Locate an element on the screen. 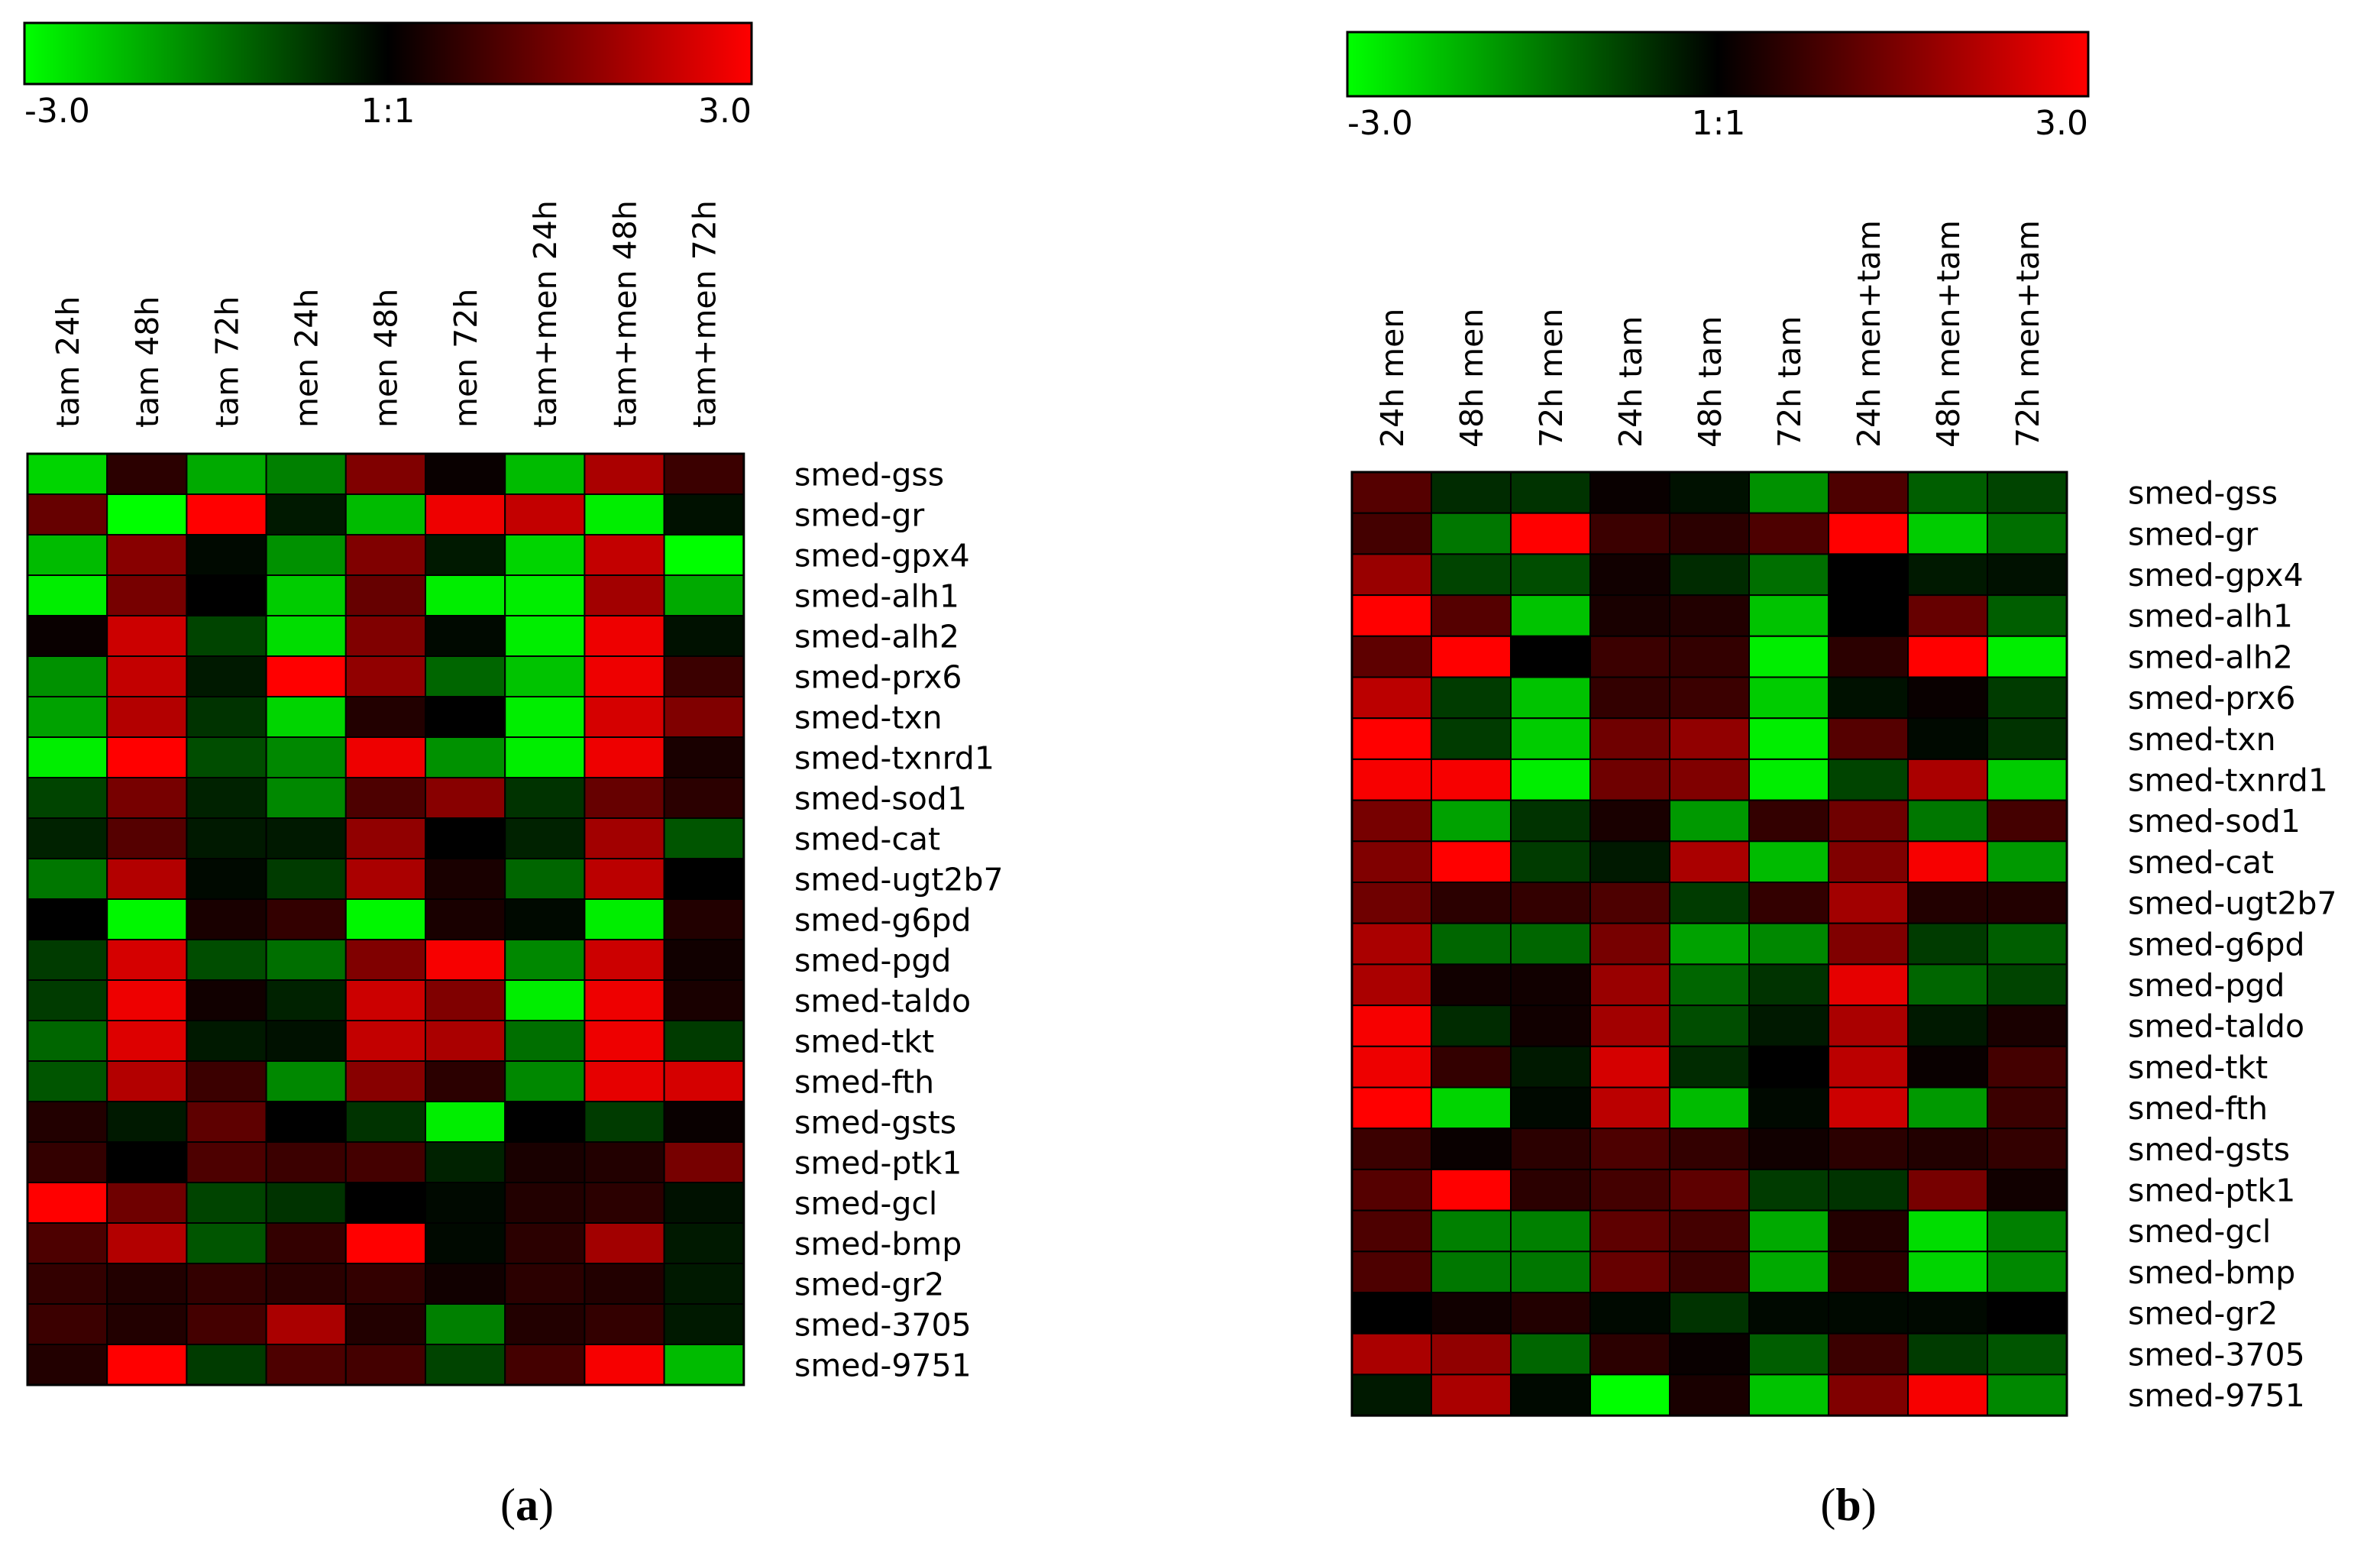  row-label: smed-fth is located at coordinates (2198, 1108).